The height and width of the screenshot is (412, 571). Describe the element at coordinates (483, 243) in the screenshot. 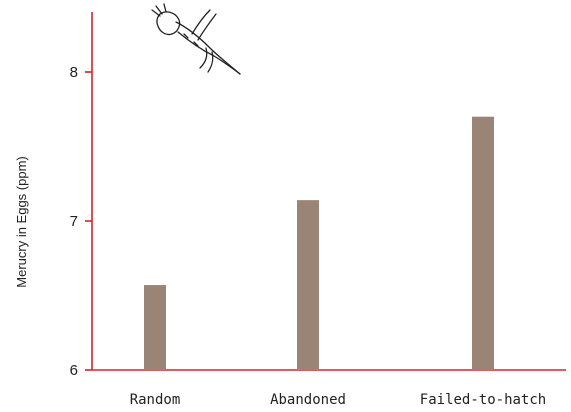

I see `bar-failed-to-hatch` at that location.